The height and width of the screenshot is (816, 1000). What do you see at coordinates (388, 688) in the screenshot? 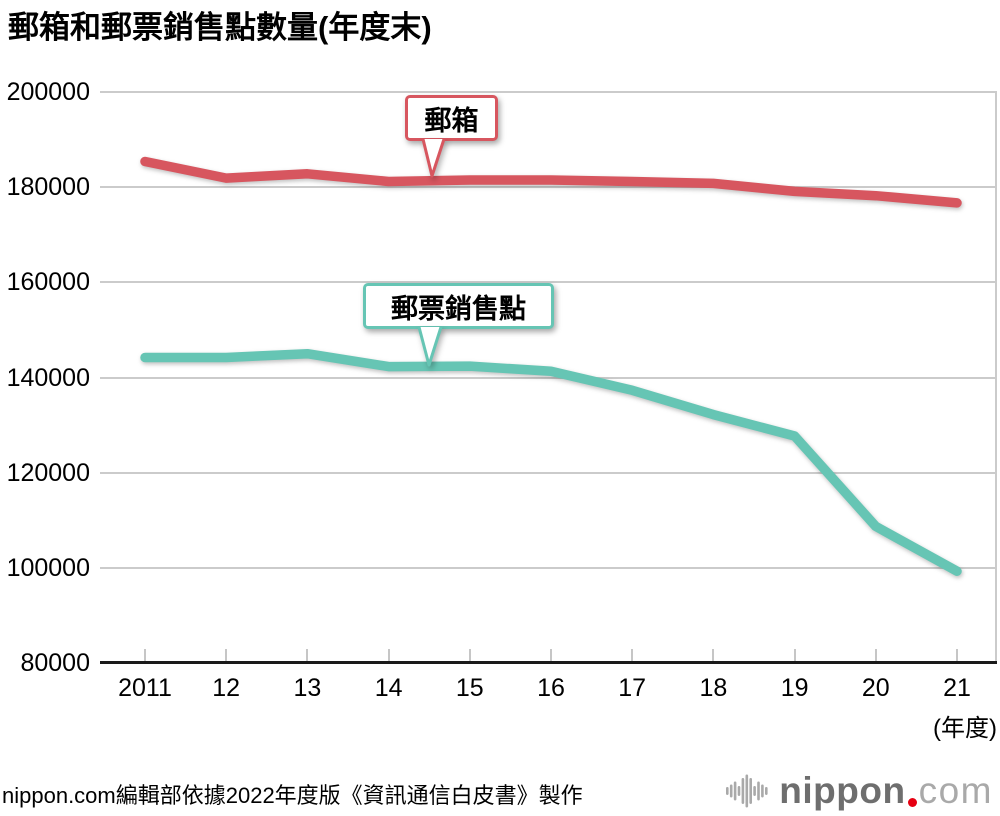
I see `x-axis-label: 14` at bounding box center [388, 688].